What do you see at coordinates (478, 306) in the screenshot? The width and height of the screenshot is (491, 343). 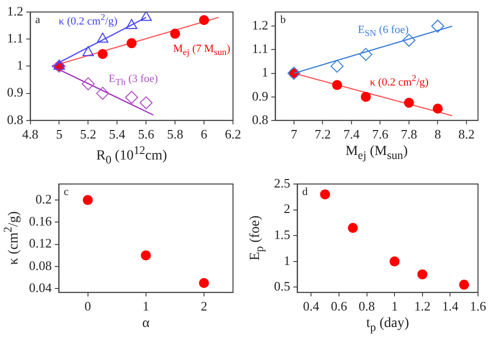 I see `x-tick-label: 1.6` at bounding box center [478, 306].